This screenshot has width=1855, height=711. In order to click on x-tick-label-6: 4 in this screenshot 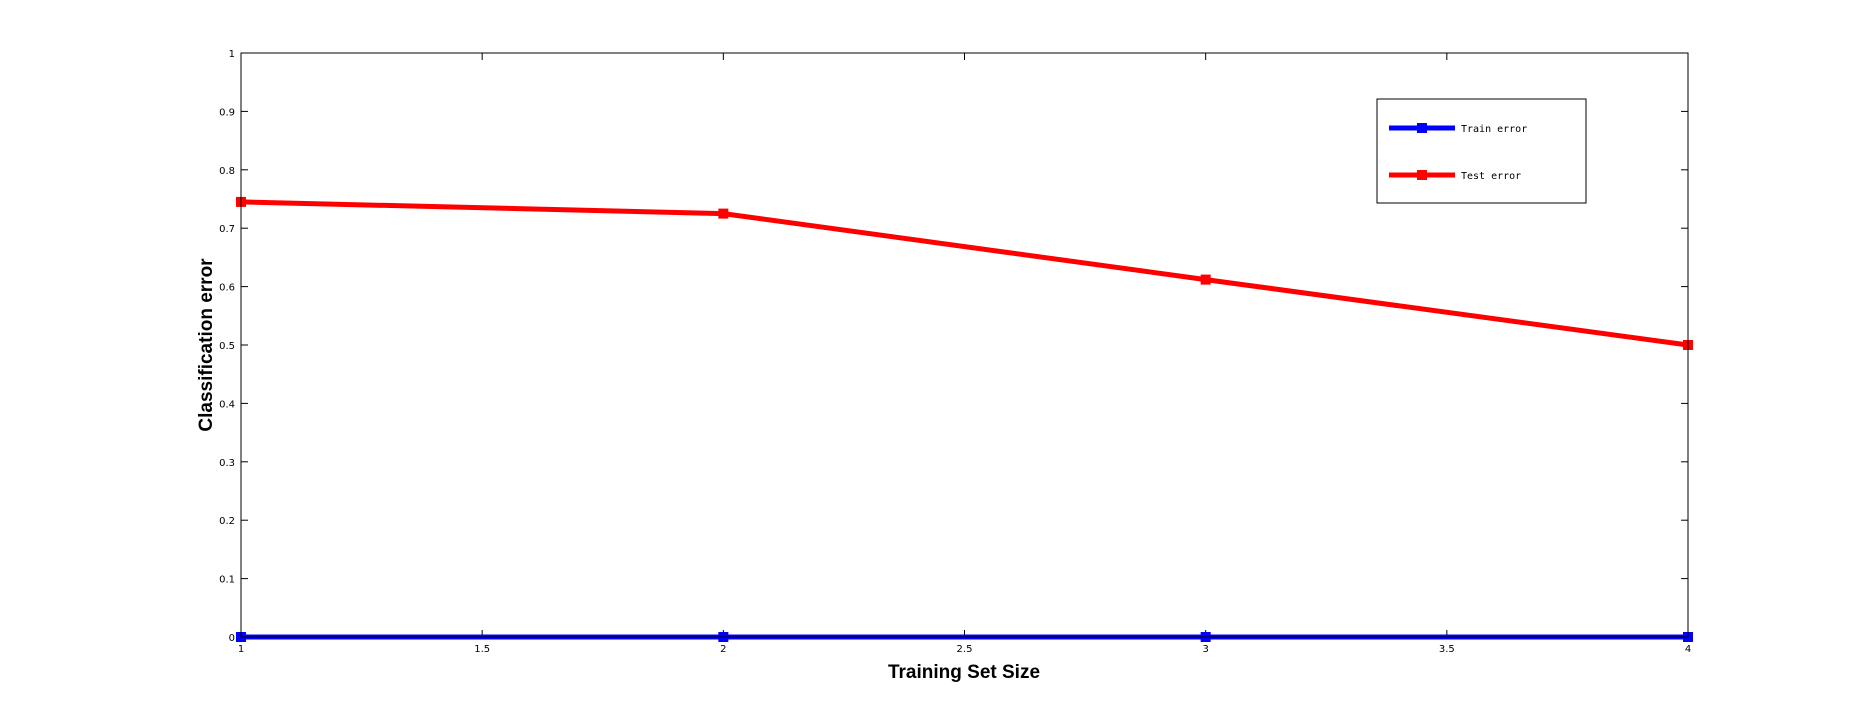, I will do `click(1688, 649)`.